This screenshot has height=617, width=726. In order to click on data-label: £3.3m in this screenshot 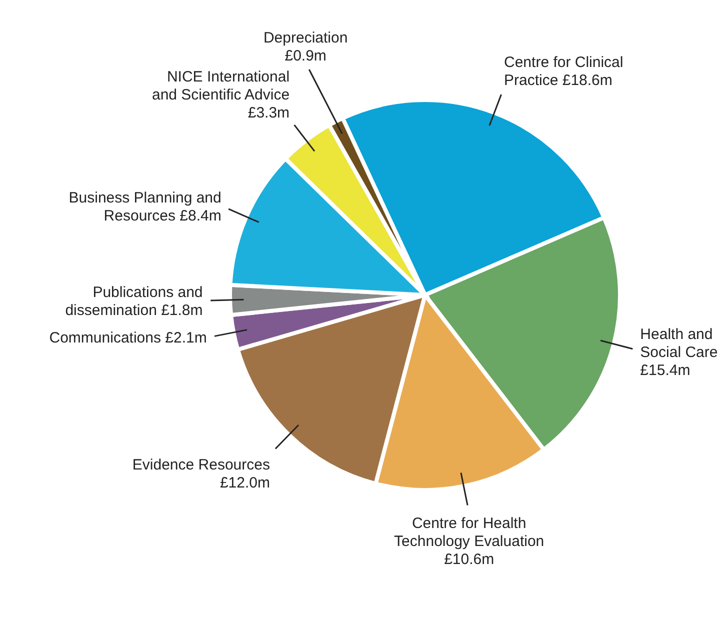, I will do `click(269, 113)`.